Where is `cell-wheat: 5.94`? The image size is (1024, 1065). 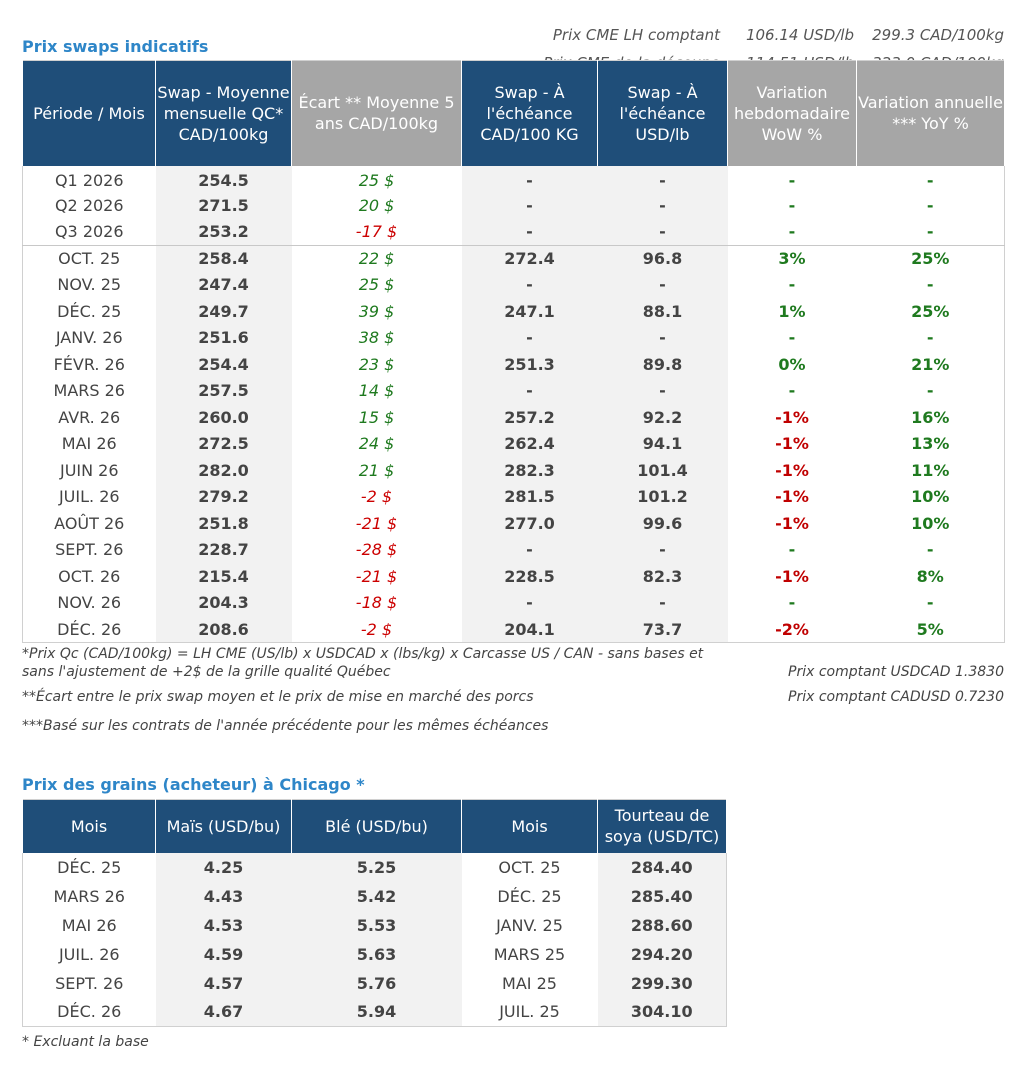 cell-wheat: 5.94 is located at coordinates (376, 1012).